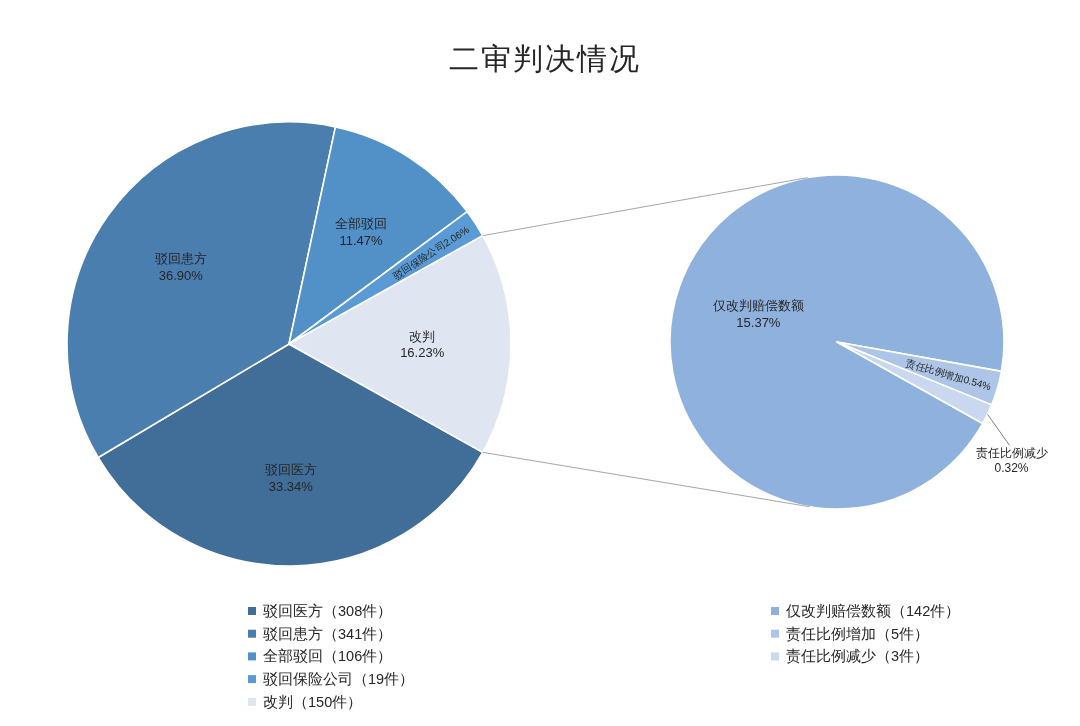  Describe the element at coordinates (290, 477) in the screenshot. I see `data-label: 驳回医方 33.34%` at that location.